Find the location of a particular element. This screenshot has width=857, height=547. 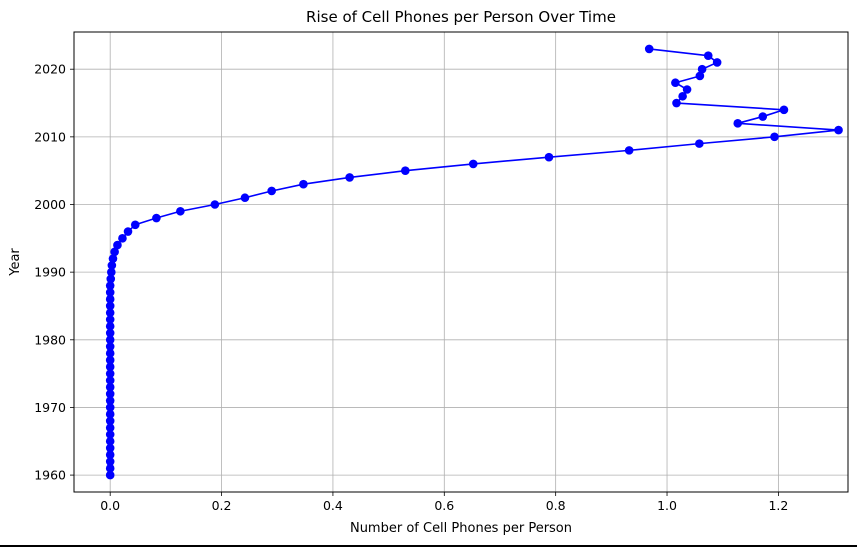

x-axis-ticks: 0.0 0.2 0.4 0.6 0.8 1.0 1.2 is located at coordinates (444, 502).